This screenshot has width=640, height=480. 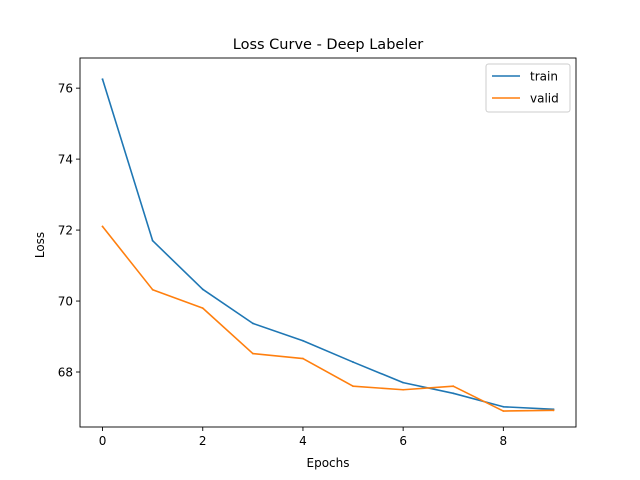 I want to click on chart-title: Loss Curve - Deep Labeler, so click(x=328, y=45).